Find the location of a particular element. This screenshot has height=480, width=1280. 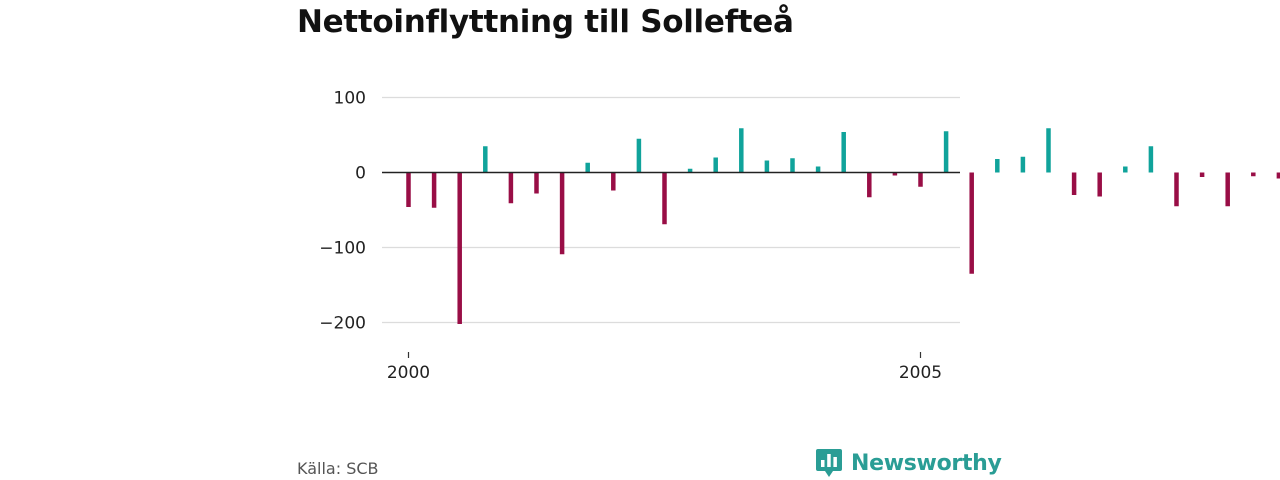

y-axis-ticks: 100 0 −100 −200 is located at coordinates (342, 211).